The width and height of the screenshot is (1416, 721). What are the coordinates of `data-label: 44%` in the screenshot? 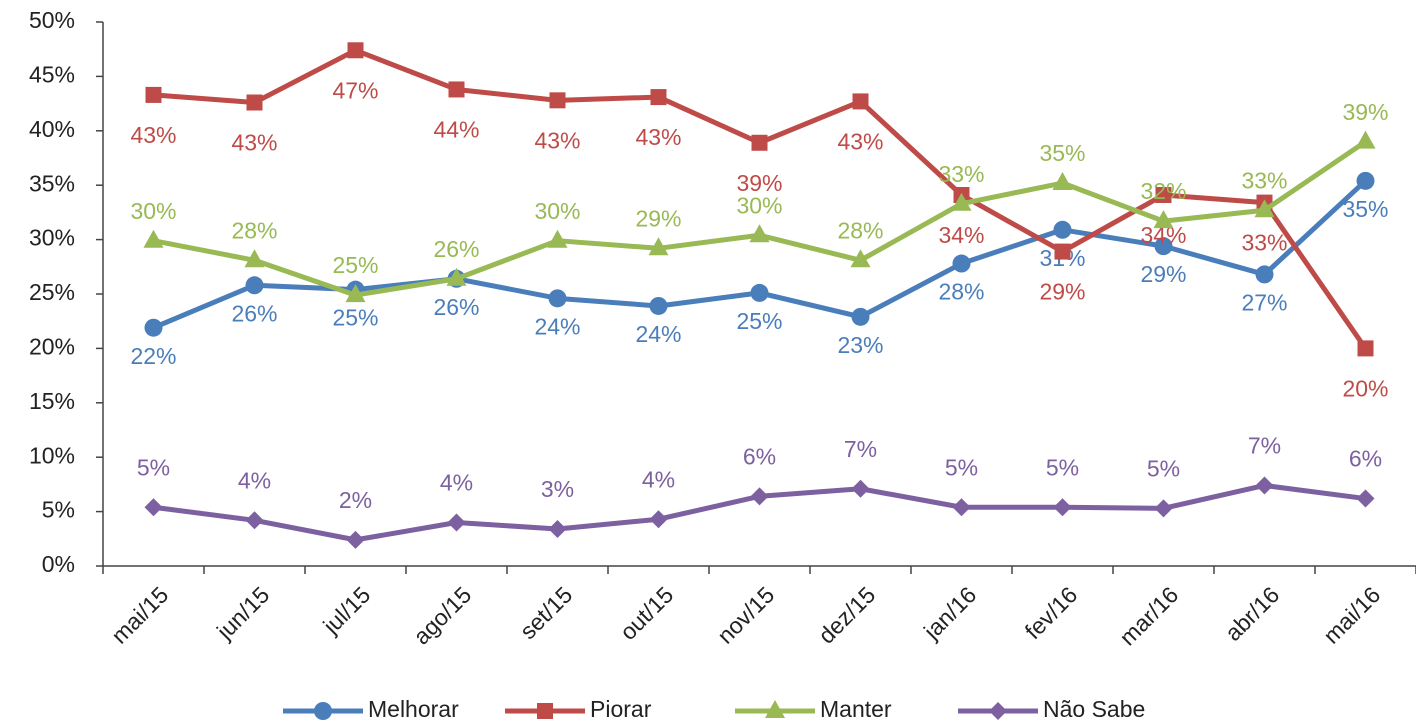 It's located at (456, 130).